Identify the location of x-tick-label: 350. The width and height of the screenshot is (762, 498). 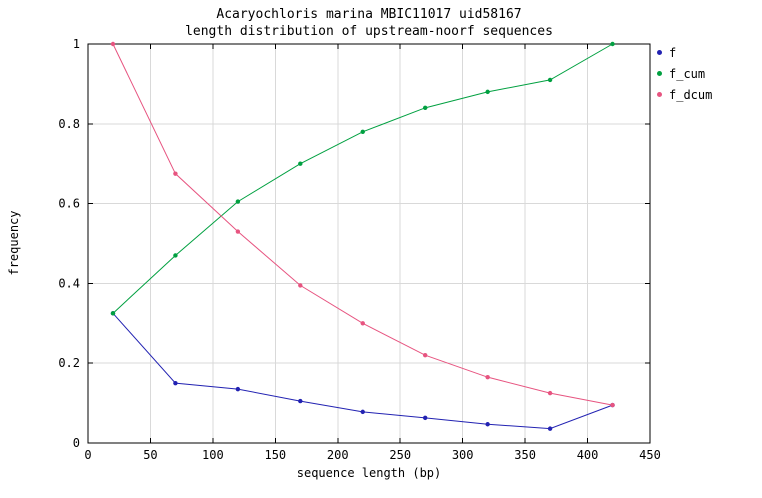
(525, 455).